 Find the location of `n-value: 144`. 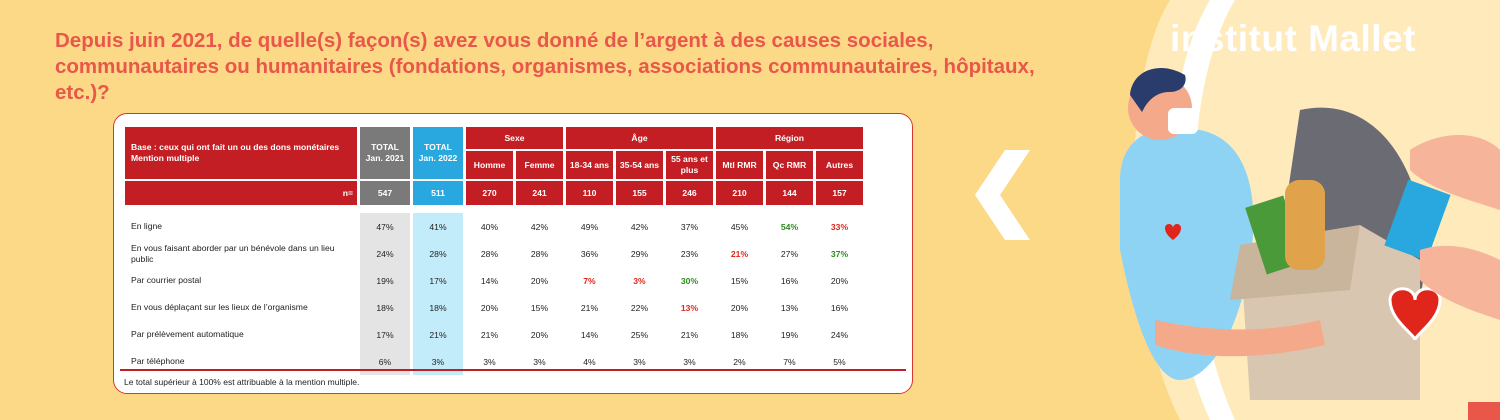

n-value: 144 is located at coordinates (789, 192).